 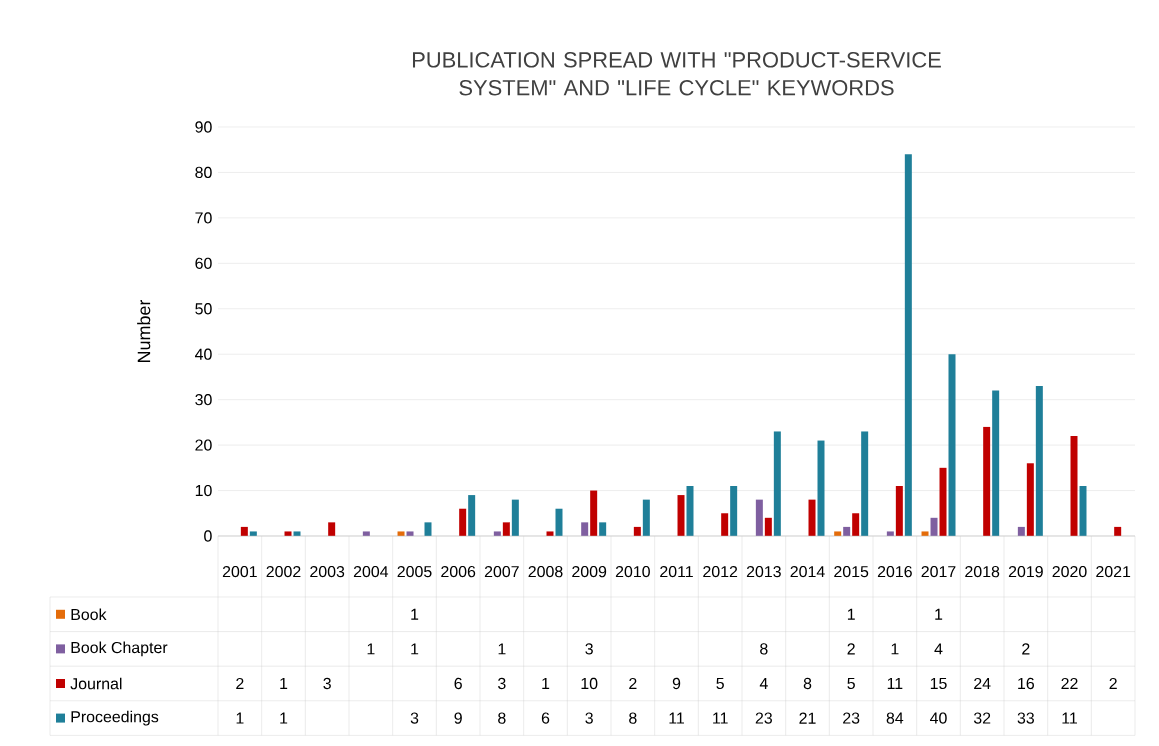 What do you see at coordinates (203, 263) in the screenshot?
I see `y-tick-label: 60` at bounding box center [203, 263].